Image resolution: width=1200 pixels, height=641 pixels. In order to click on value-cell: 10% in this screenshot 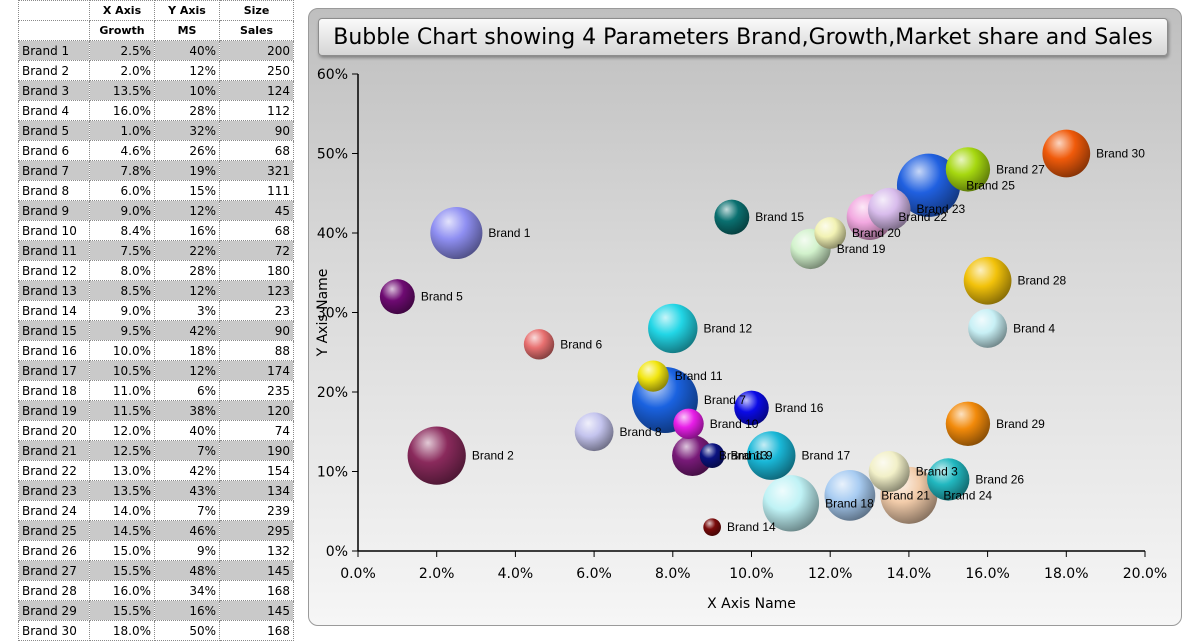, I will do `click(187, 90)`.